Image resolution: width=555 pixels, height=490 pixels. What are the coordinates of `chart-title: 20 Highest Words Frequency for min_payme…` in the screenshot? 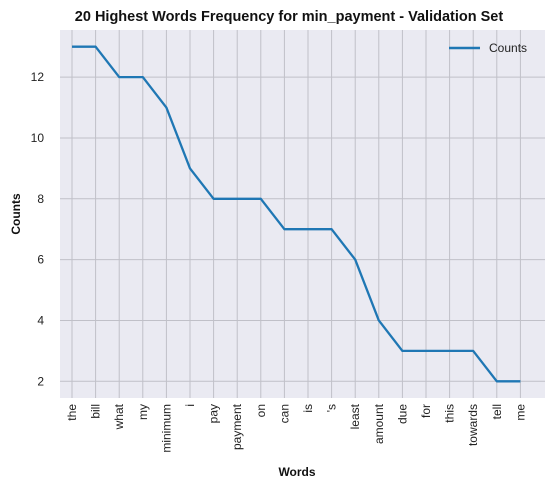 It's located at (289, 17).